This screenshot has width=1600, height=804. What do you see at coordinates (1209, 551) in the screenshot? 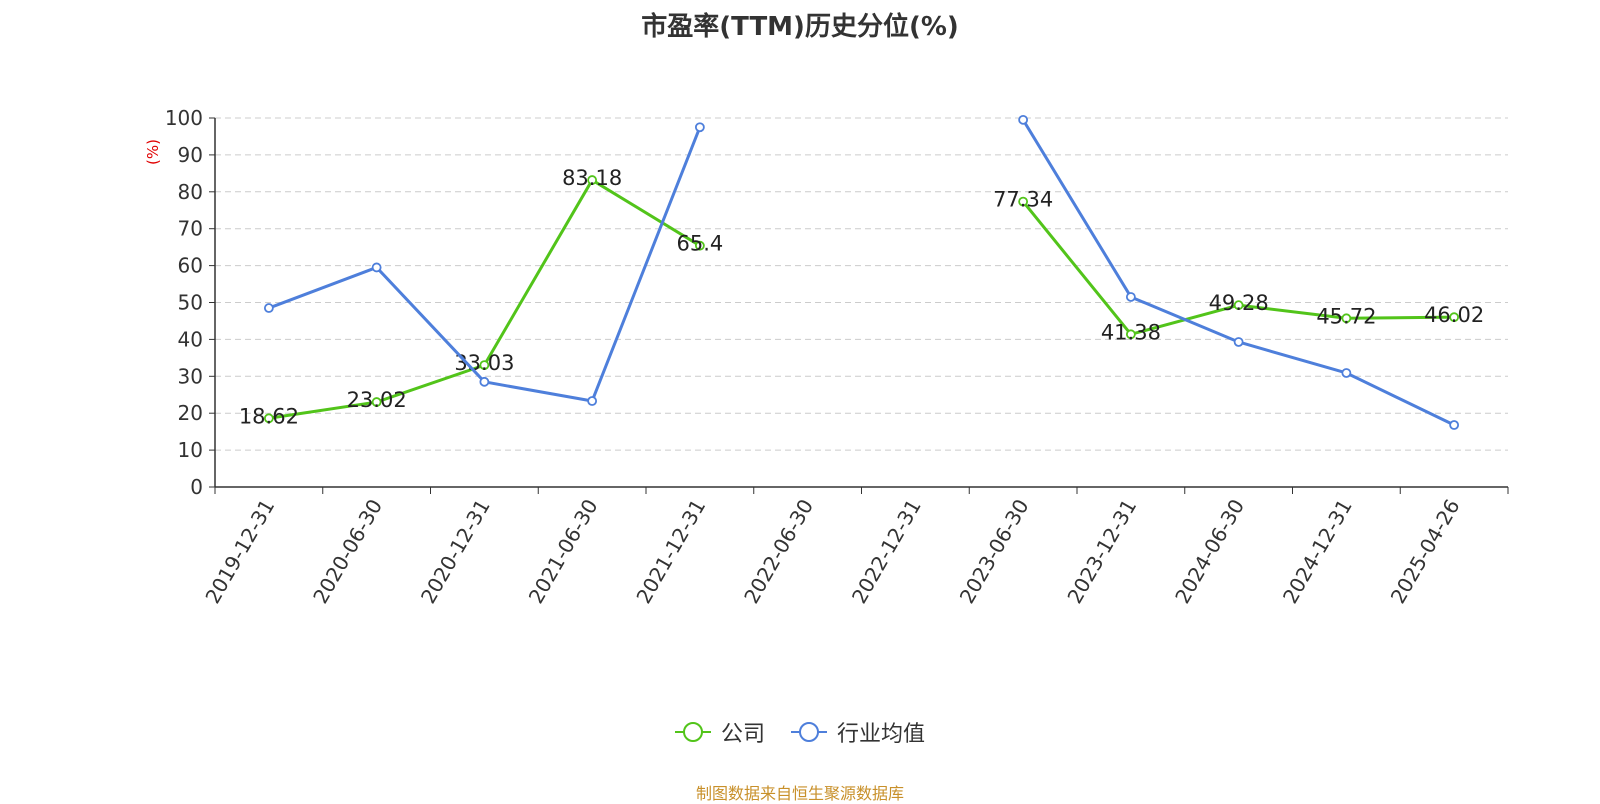
I see `x-tick-label: 2024-06-30` at bounding box center [1209, 551].